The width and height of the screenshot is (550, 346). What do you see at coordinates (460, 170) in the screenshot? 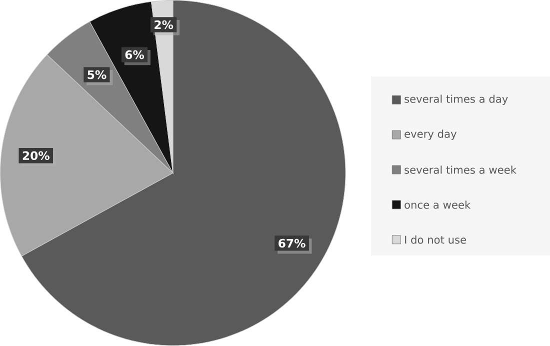
I see `legend-label: several times a week` at bounding box center [460, 170].